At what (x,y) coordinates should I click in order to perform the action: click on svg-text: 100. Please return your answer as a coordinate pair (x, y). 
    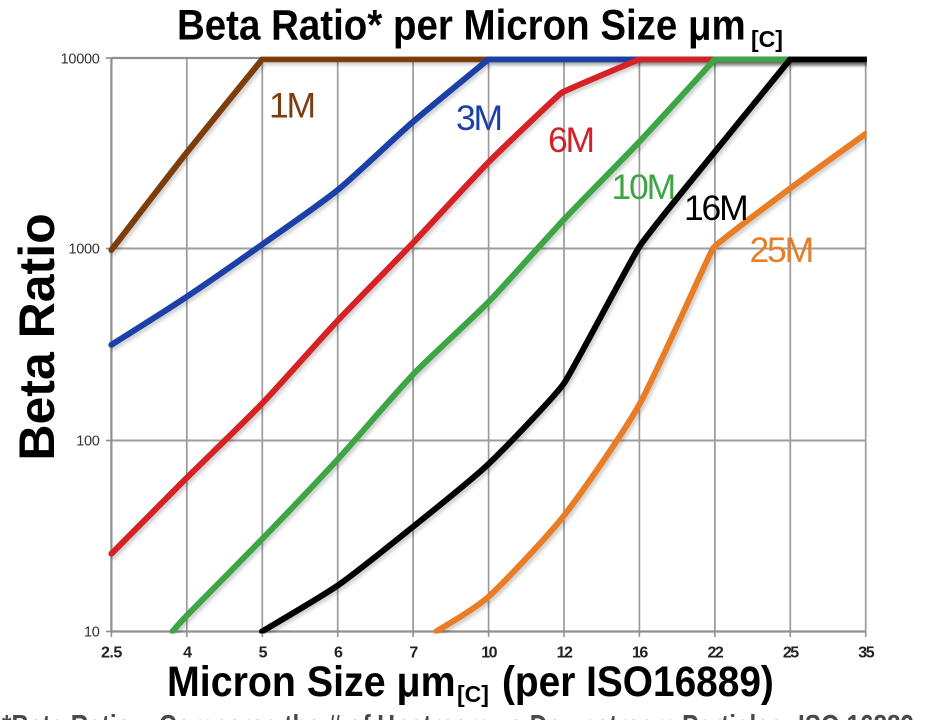
    Looking at the image, I should click on (88, 442).